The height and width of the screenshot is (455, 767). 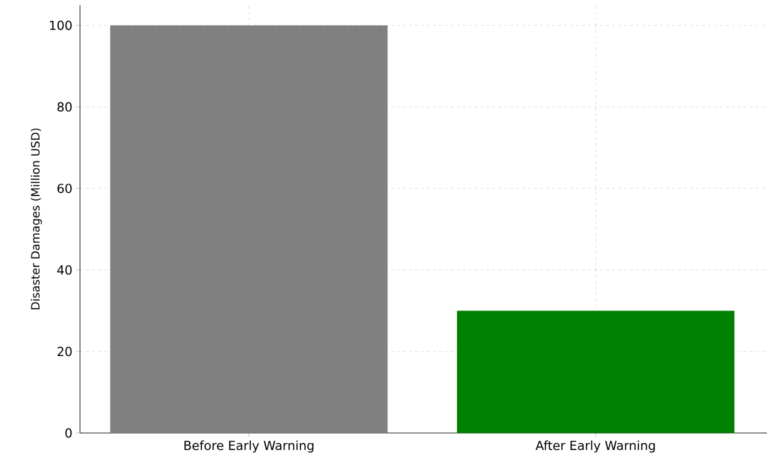 What do you see at coordinates (65, 189) in the screenshot?
I see `y-tick-label: 60` at bounding box center [65, 189].